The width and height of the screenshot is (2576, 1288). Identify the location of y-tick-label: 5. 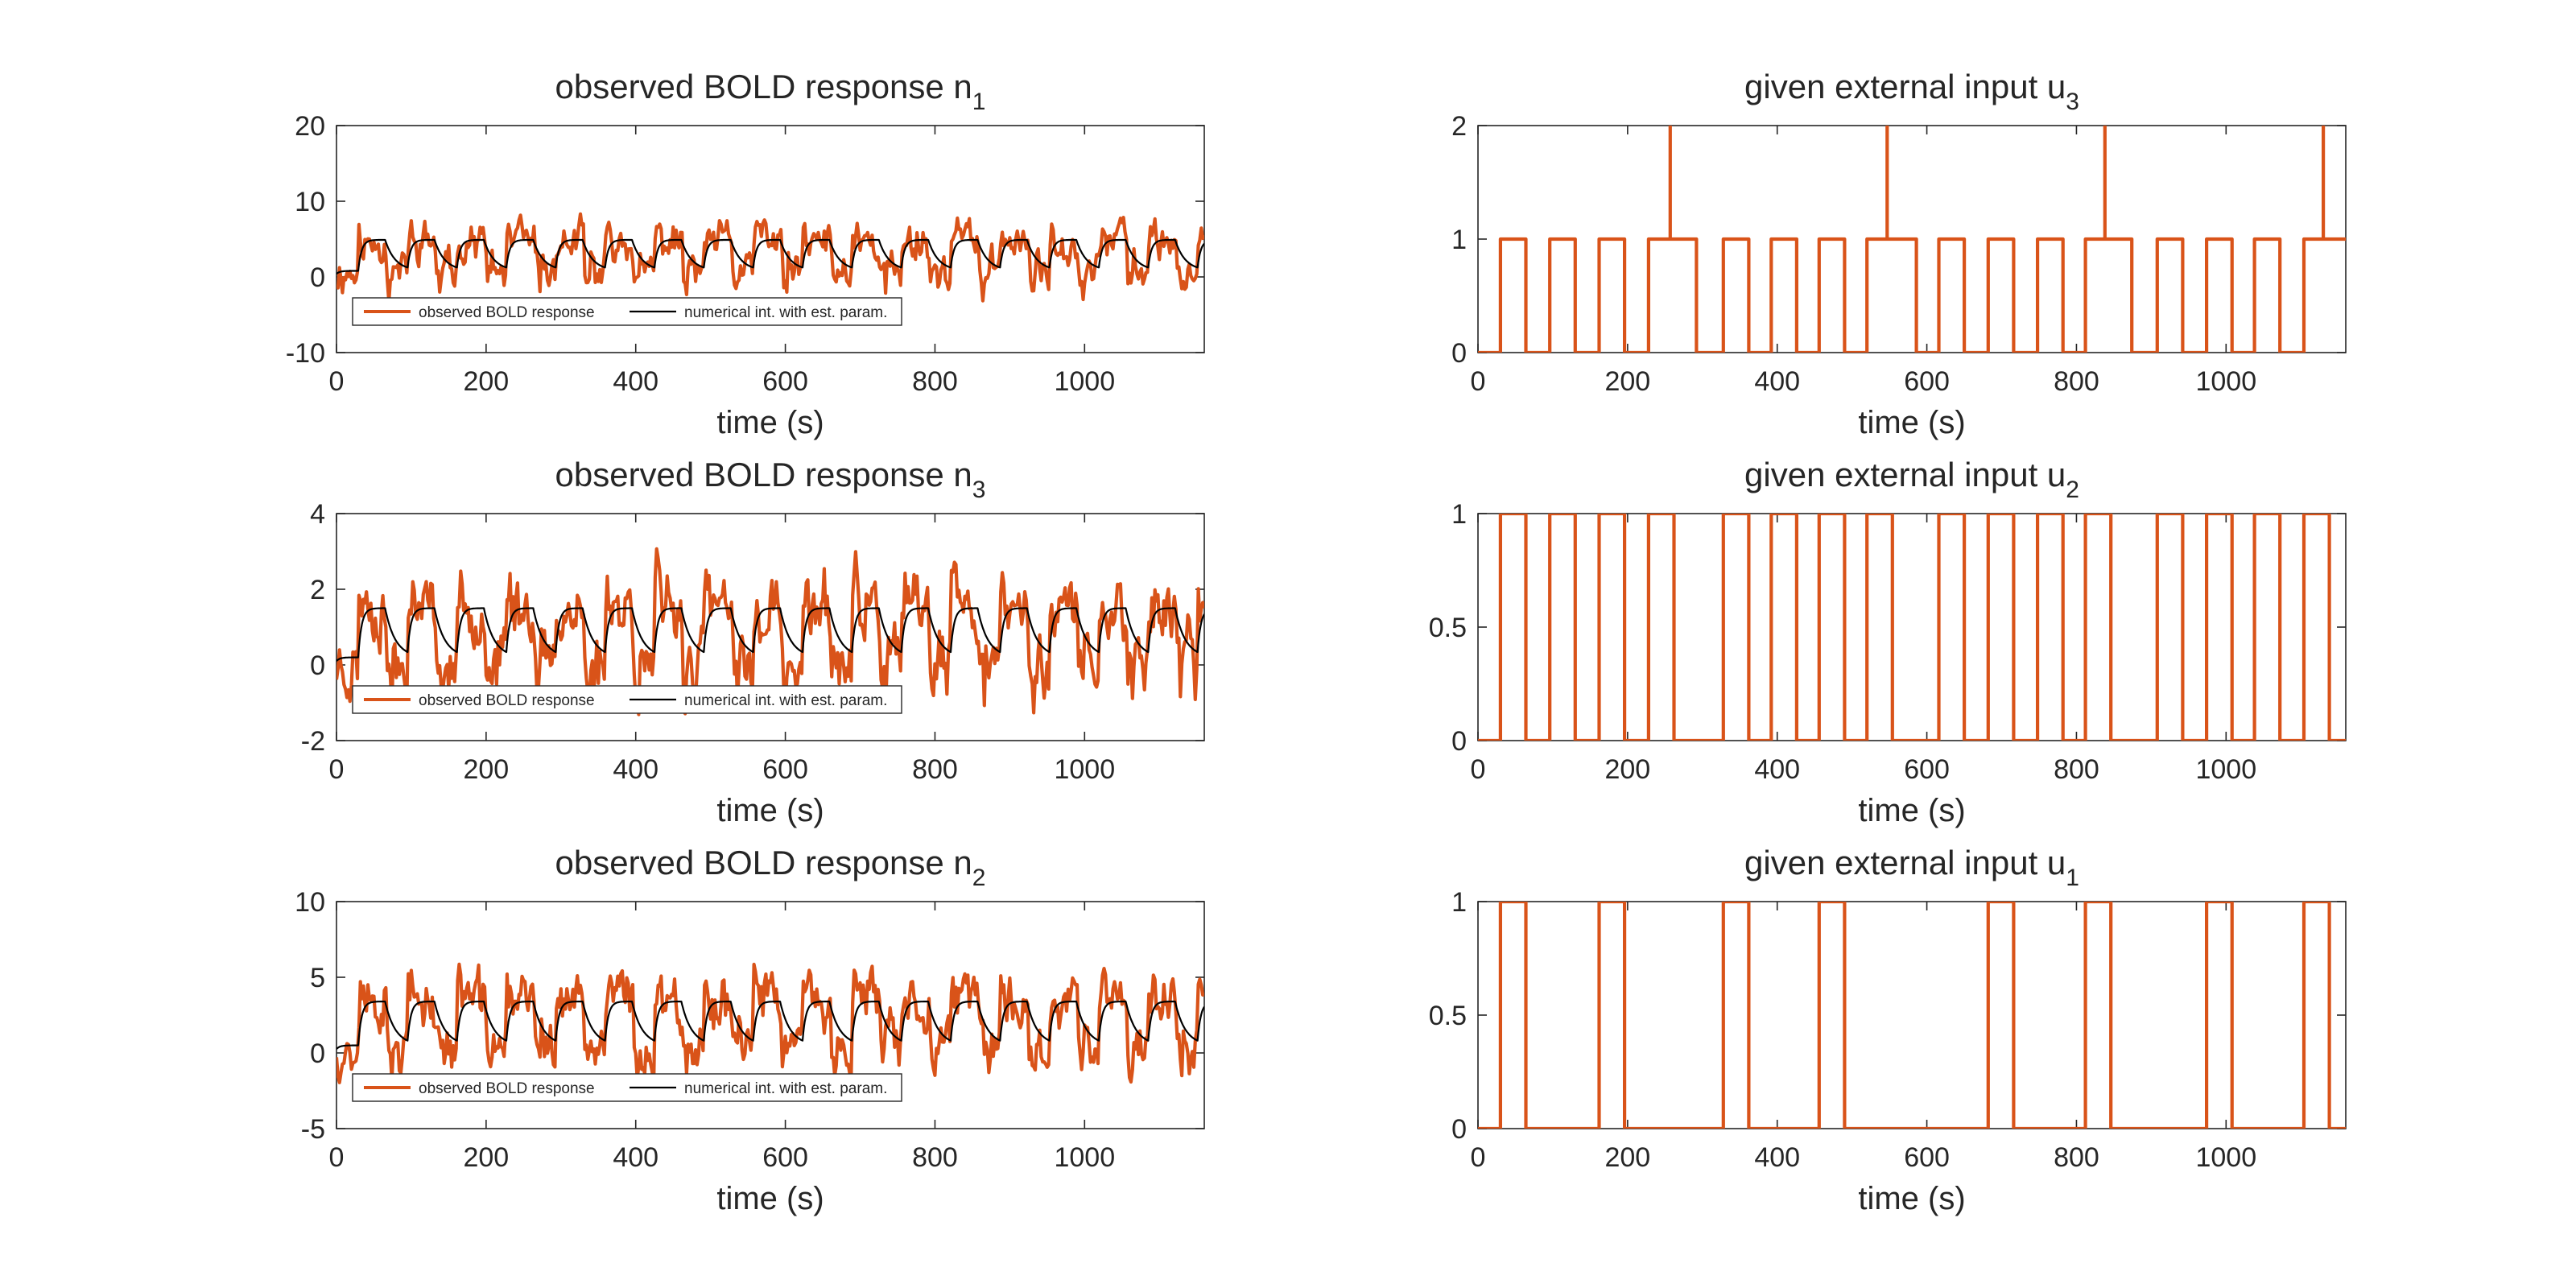
(317, 978).